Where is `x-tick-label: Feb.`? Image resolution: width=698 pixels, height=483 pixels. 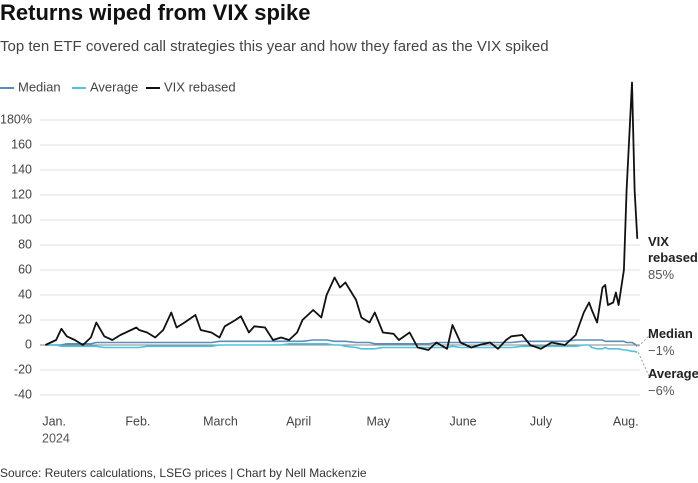
x-tick-label: Feb. is located at coordinates (137, 421).